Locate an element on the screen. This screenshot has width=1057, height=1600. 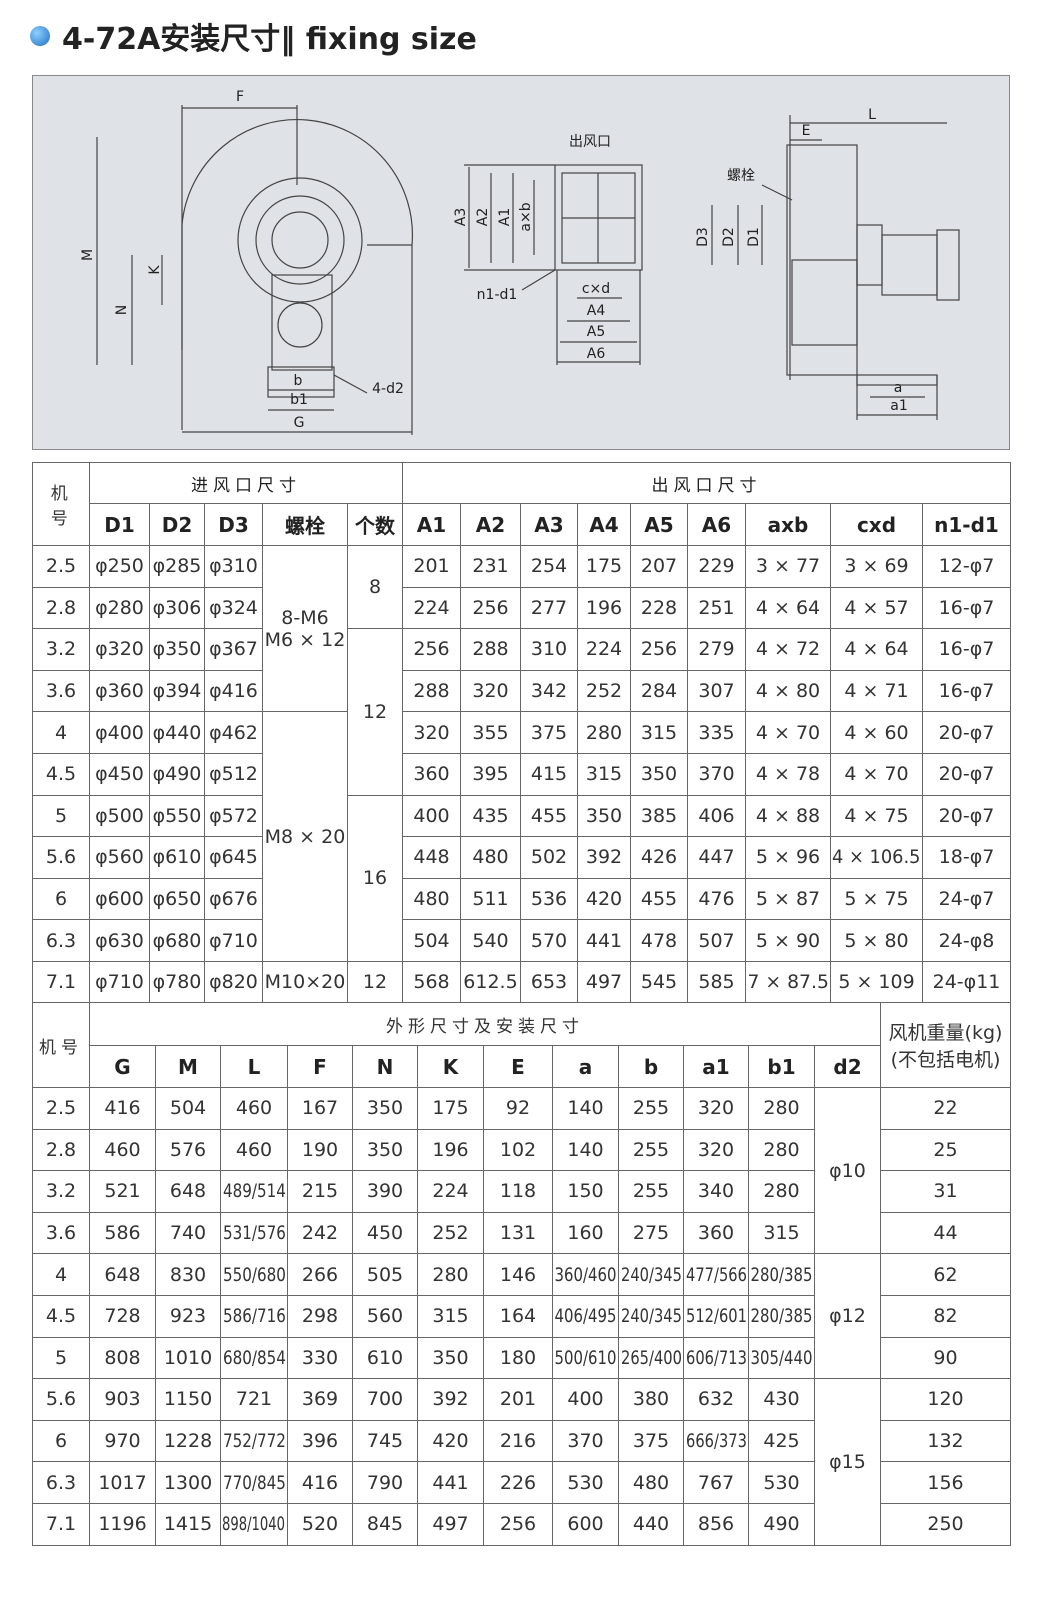
value-cell: 24-φ7 is located at coordinates (966, 899).